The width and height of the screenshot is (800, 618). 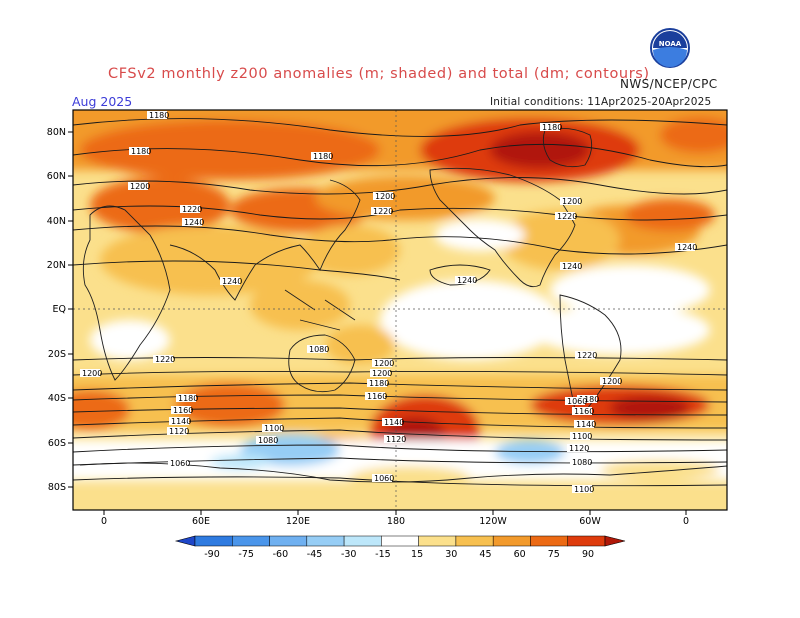 I want to click on lat-axis: 80N 60N 40N 20N EQ 20S 40S 60S 80S, so click(x=60, y=310).